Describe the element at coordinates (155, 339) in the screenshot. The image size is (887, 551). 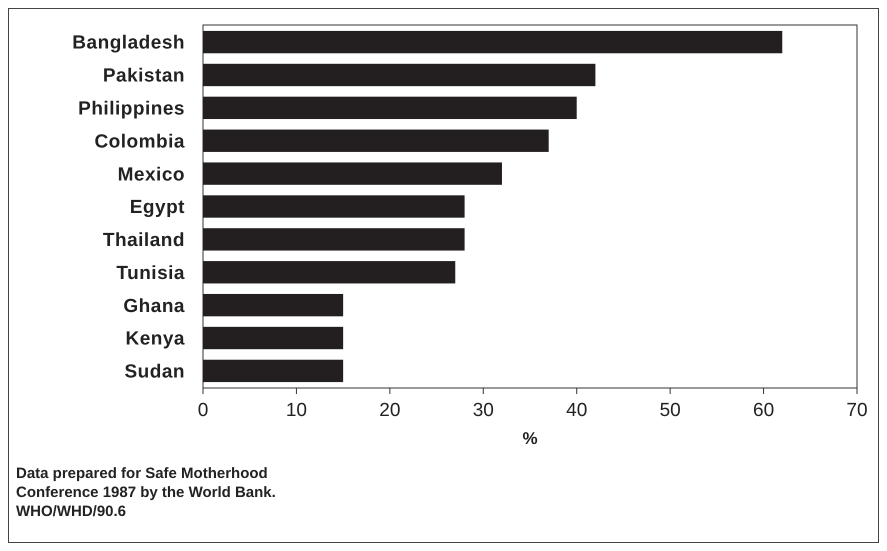
I see `y-tick-label: Kenya` at that location.